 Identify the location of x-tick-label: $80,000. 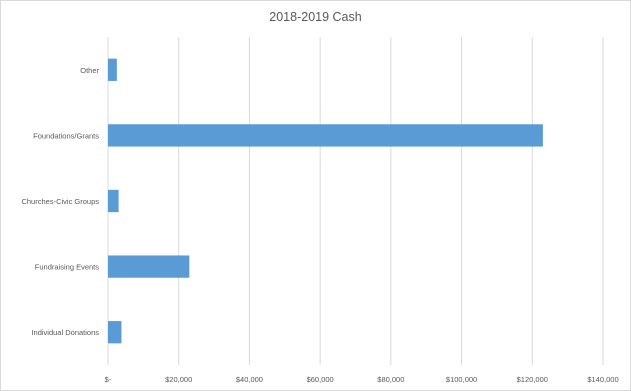
(390, 379).